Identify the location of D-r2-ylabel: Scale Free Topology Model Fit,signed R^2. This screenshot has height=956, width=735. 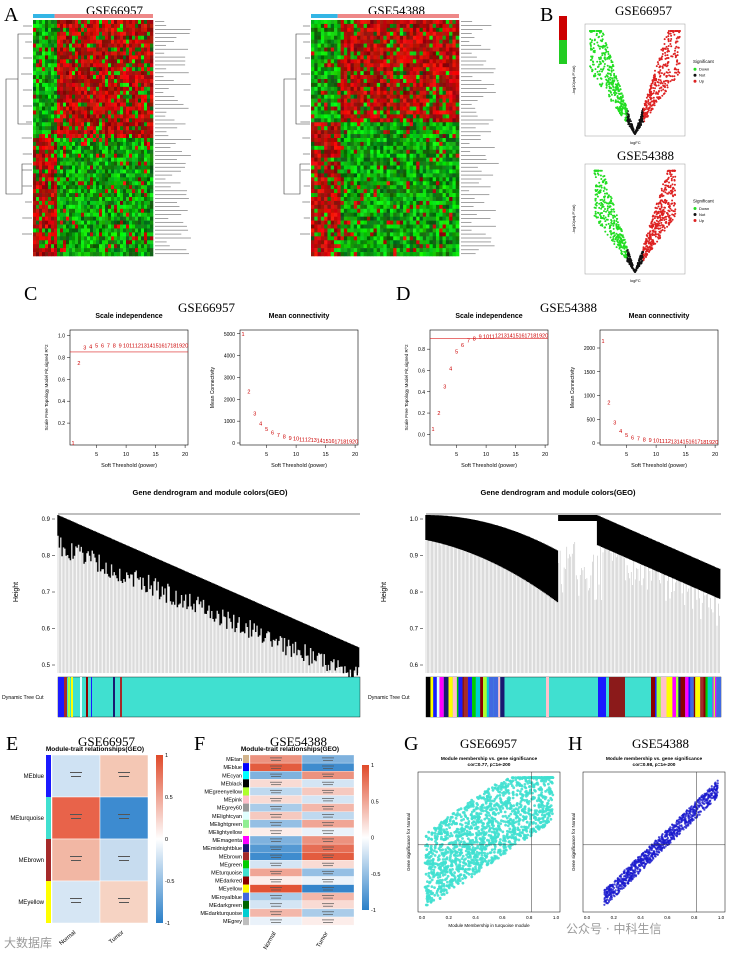
(406, 387).